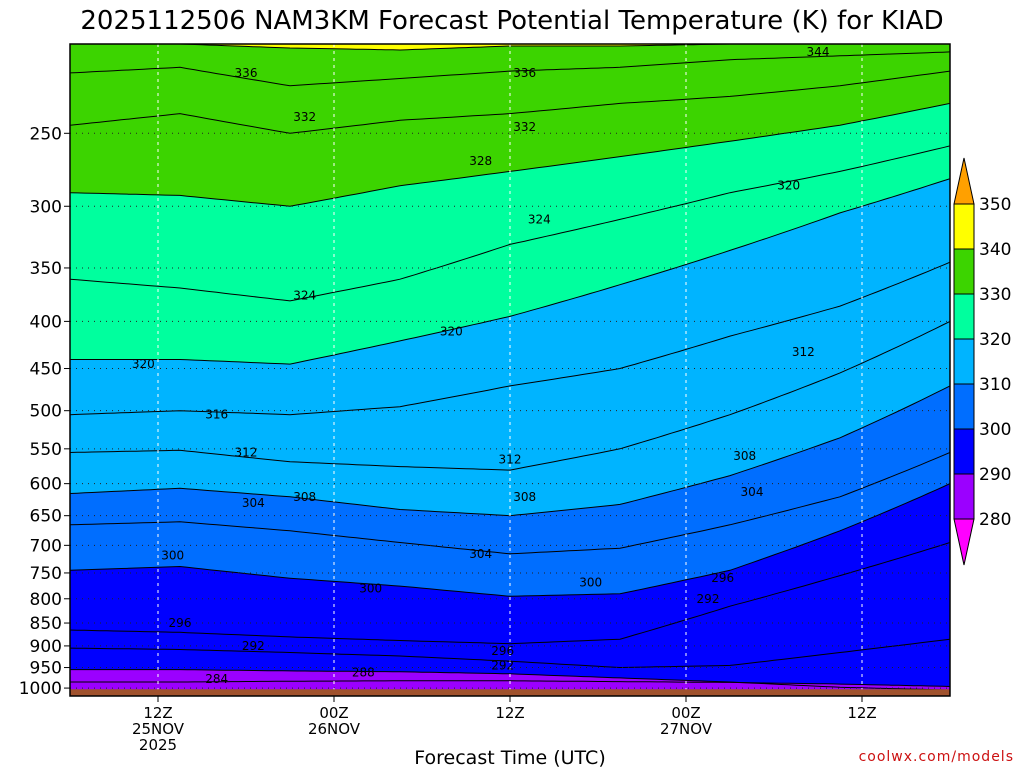  What do you see at coordinates (995, 250) in the screenshot?
I see `colorbar-label: 340` at bounding box center [995, 250].